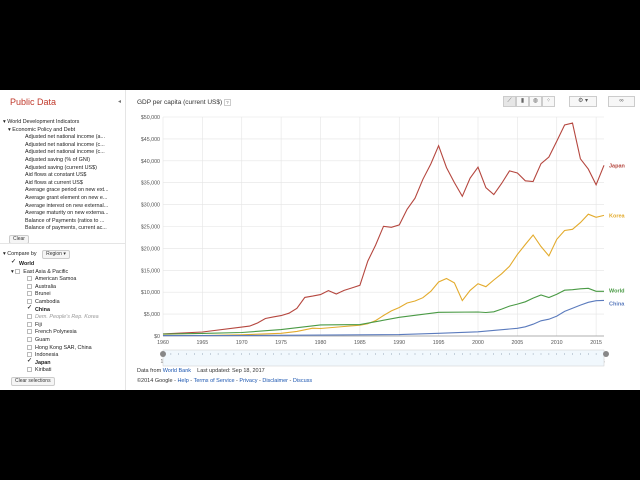  Describe the element at coordinates (40, 271) in the screenshot. I see `entity-region: ▾ East Asia & Pacific` at that location.